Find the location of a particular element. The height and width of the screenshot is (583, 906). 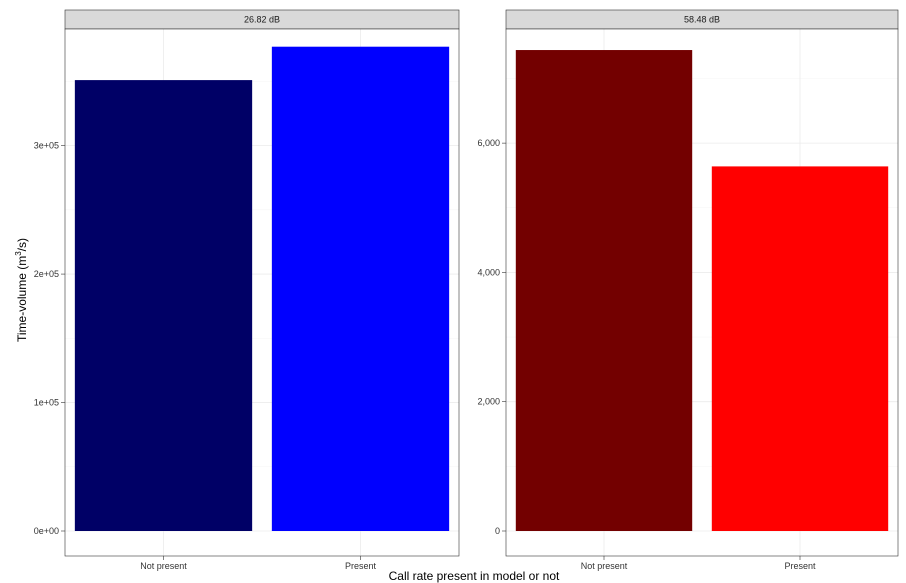

bar-present is located at coordinates (800, 348).